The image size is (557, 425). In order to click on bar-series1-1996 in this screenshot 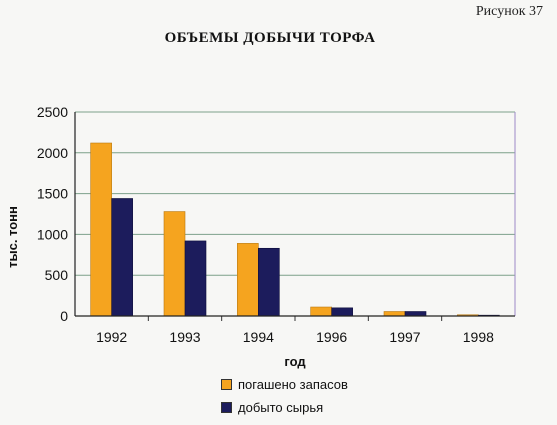, I will do `click(321, 311)`.